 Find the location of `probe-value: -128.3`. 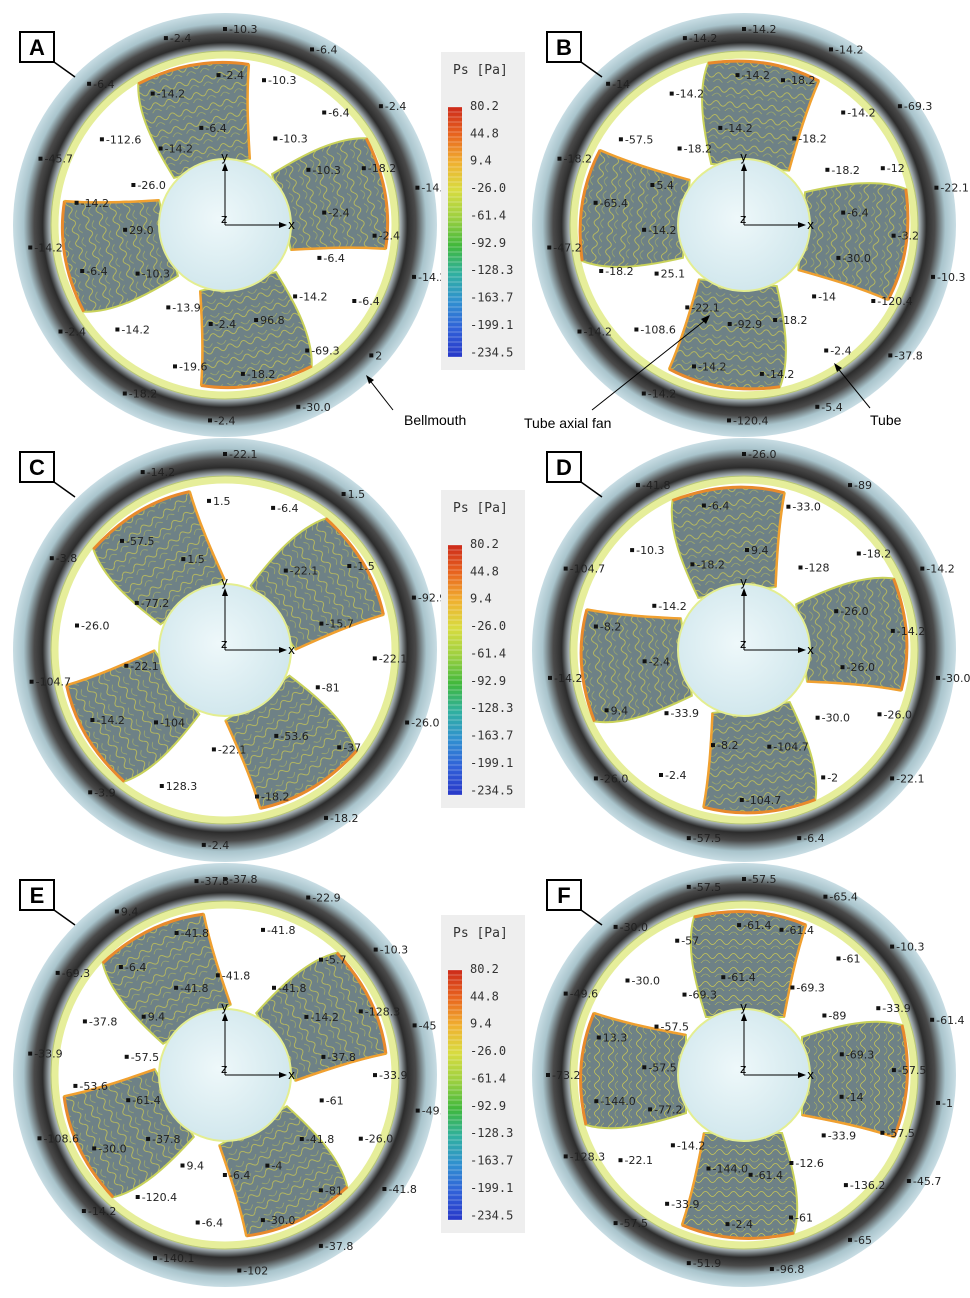

probe-value: -128.3 is located at coordinates (587, 1156).